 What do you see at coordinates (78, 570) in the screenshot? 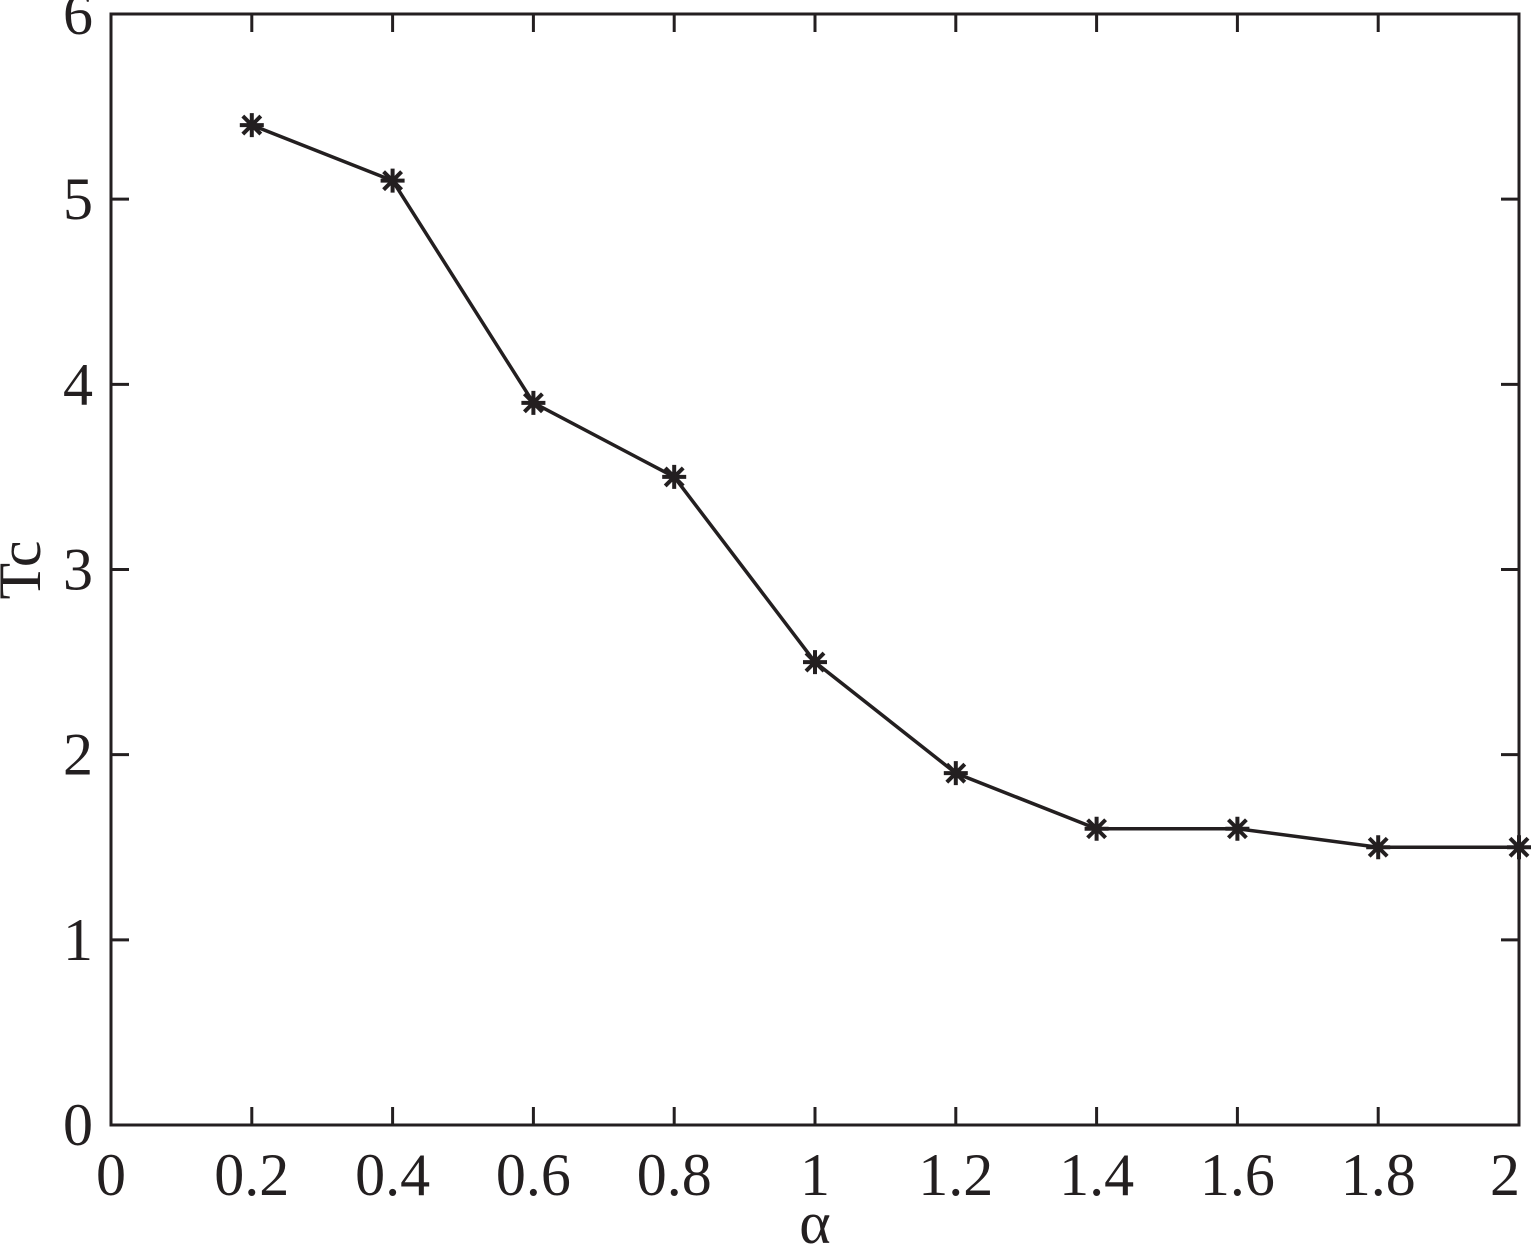
I see `y-tick-label: 3` at bounding box center [78, 570].